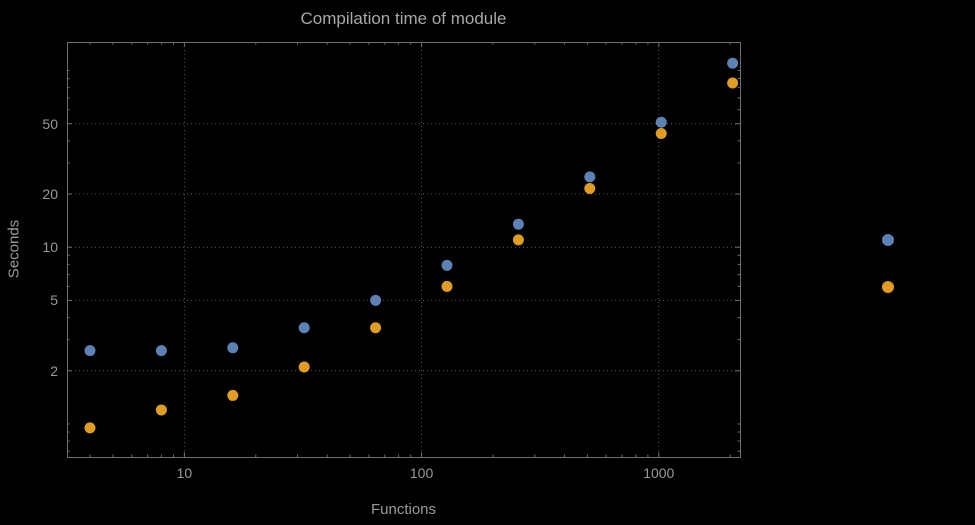  What do you see at coordinates (184, 473) in the screenshot?
I see `x-tick-label: 10` at bounding box center [184, 473].